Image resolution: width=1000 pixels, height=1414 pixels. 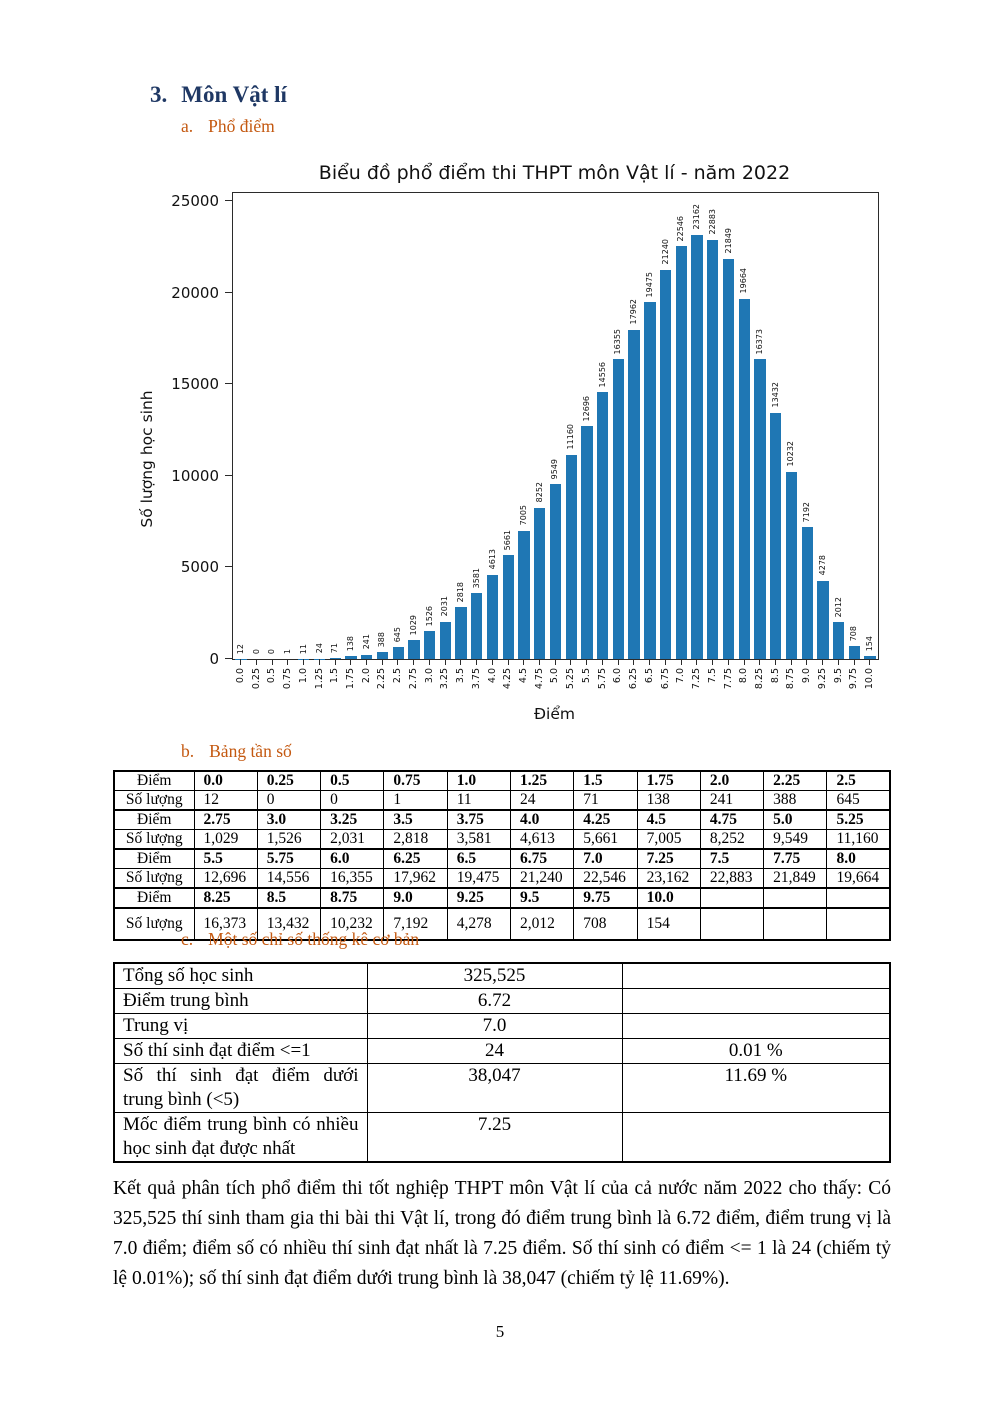 What do you see at coordinates (823, 619) in the screenshot?
I see `bar-9.25` at bounding box center [823, 619].